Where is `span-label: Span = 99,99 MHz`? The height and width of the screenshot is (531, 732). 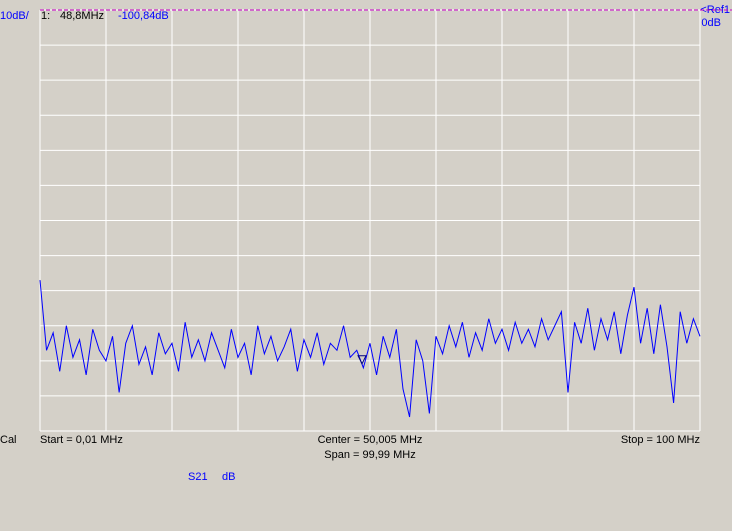
span-label: Span = 99,99 MHz is located at coordinates (369, 455).